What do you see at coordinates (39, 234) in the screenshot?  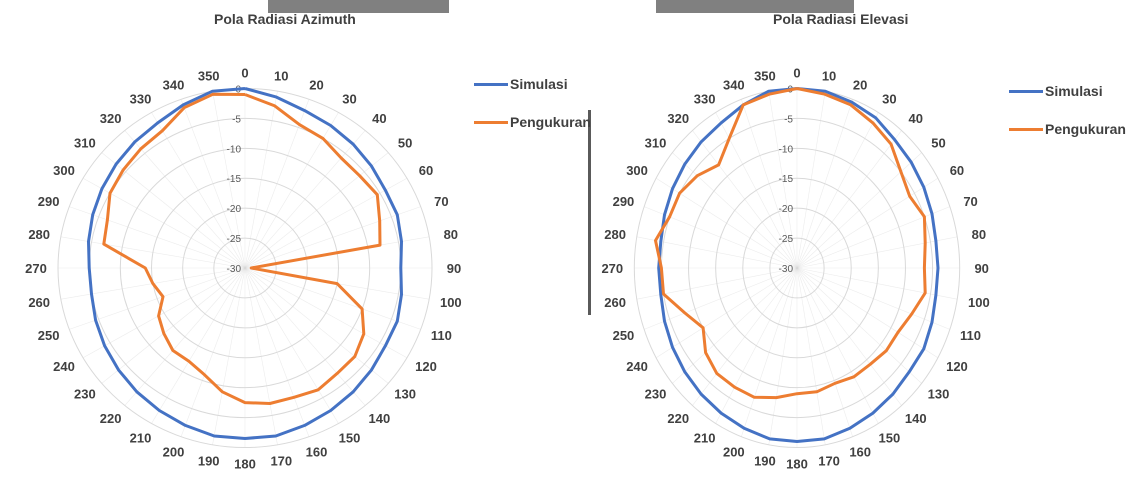 I see `angle-tick-label: 280` at bounding box center [39, 234].